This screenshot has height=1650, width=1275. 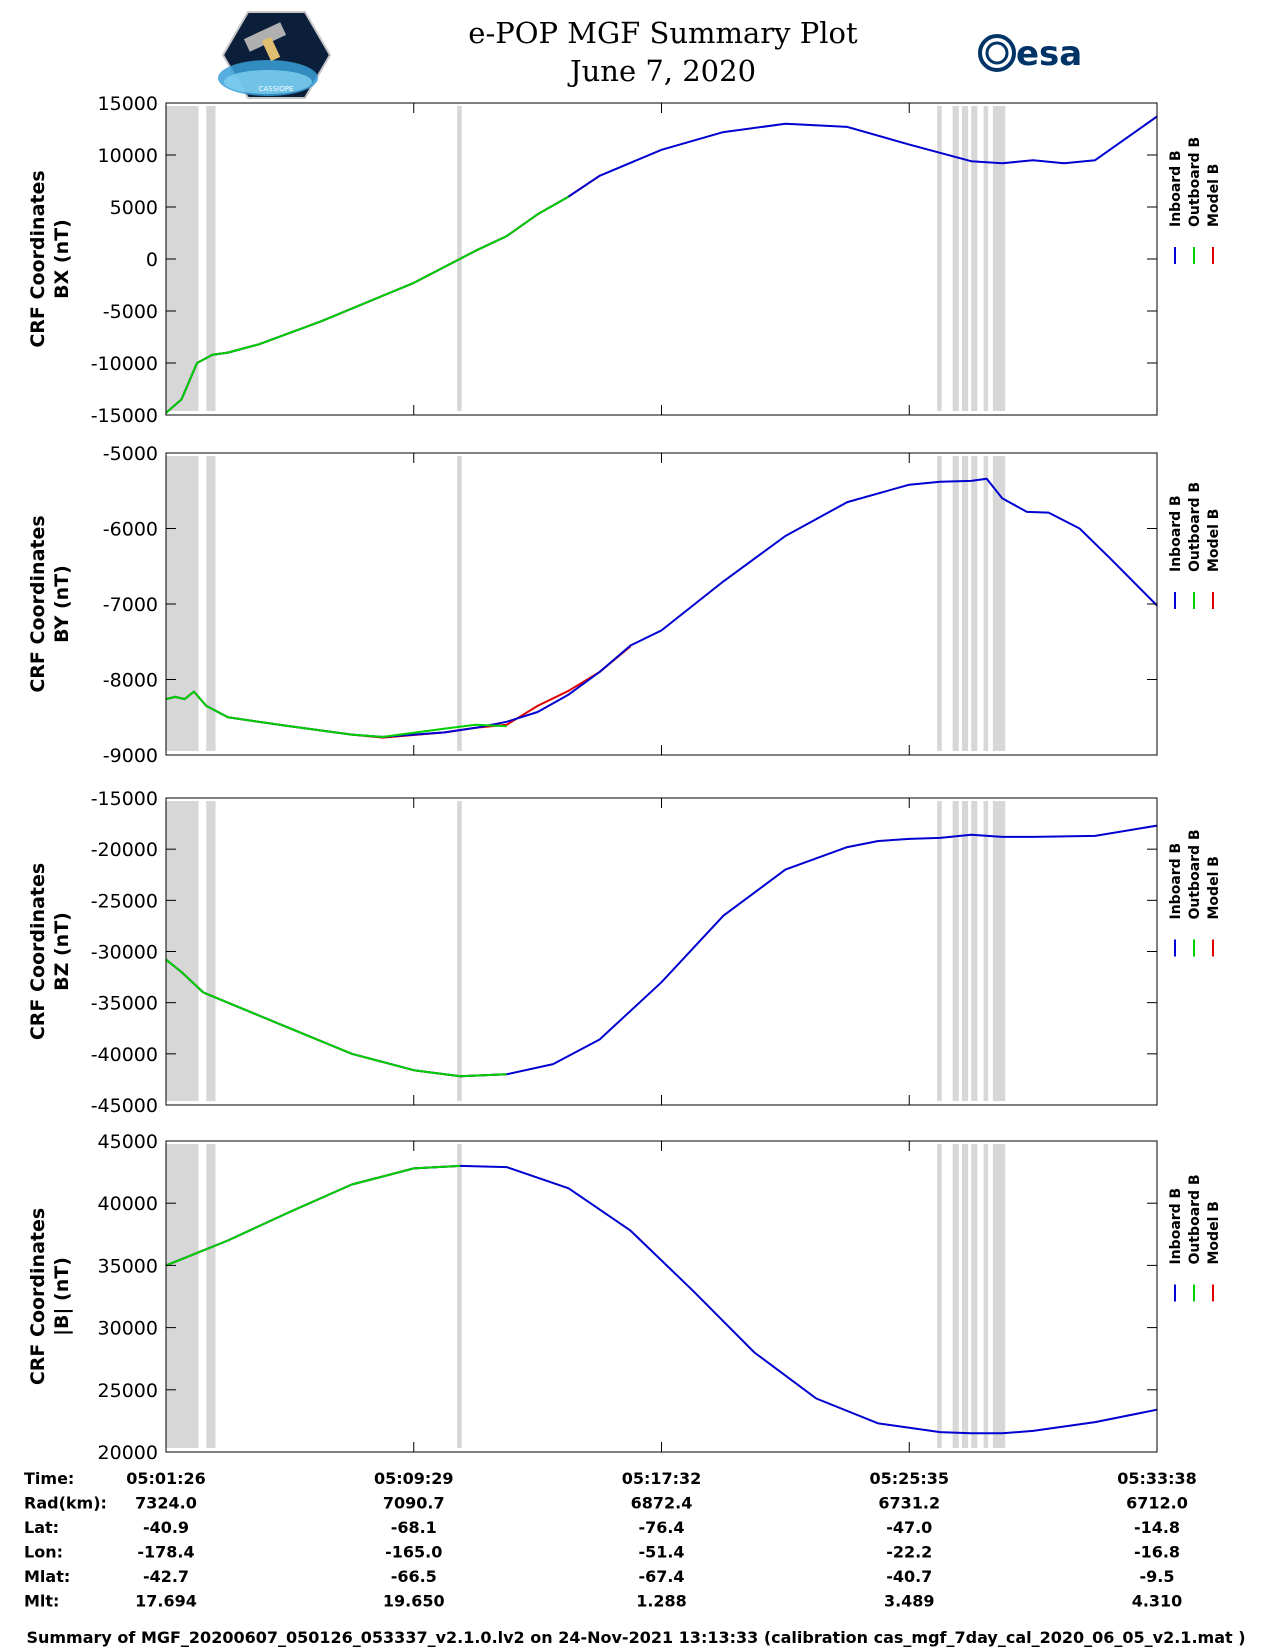 I want to click on legend-label: Model B, so click(x=1214, y=540).